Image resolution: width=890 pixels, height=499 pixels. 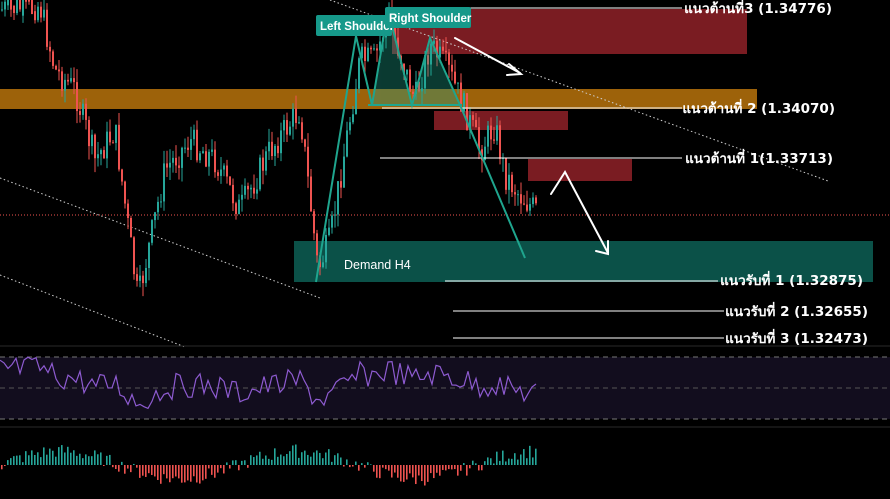 I want to click on support-3-label: แนวรับที่ 3 (1.32473), so click(x=796, y=337).